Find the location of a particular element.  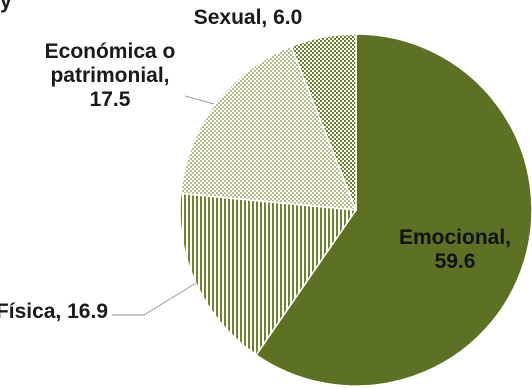

top-edge-text: y is located at coordinates (6, 6).